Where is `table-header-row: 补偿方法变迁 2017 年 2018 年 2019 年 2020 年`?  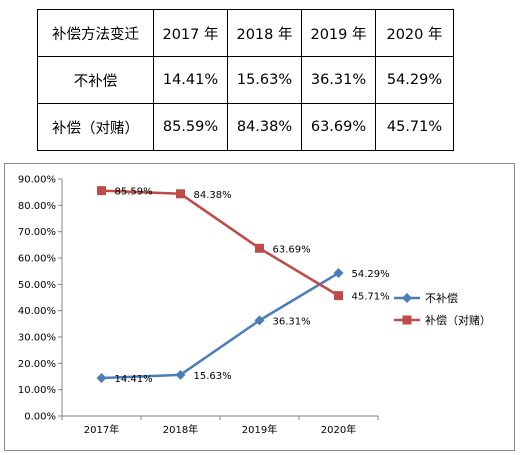
table-header-row: 补偿方法变迁 2017 年 2018 年 2019 年 2020 年 is located at coordinates (245, 33).